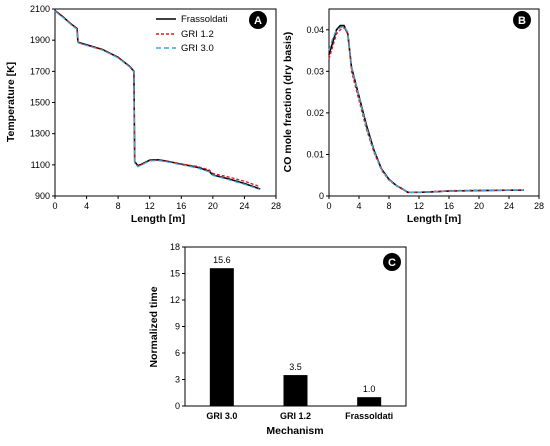  I want to click on panel-a-y-ticks: 900 1100 1300 1500 1700 1900 2100, so click(42, 102).